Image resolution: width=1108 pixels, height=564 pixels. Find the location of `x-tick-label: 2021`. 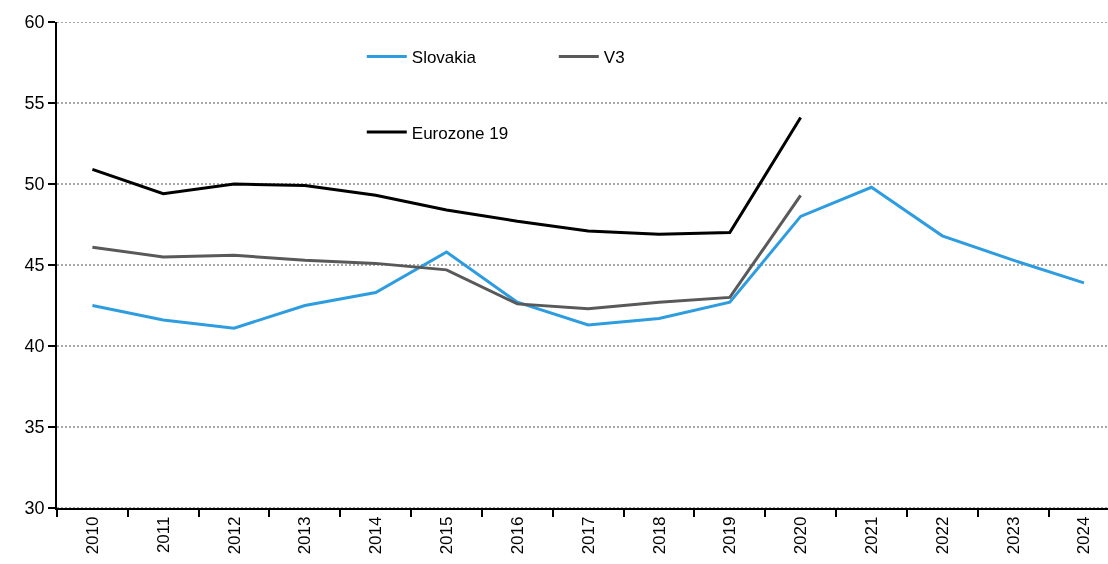

x-tick-label: 2021 is located at coordinates (871, 535).